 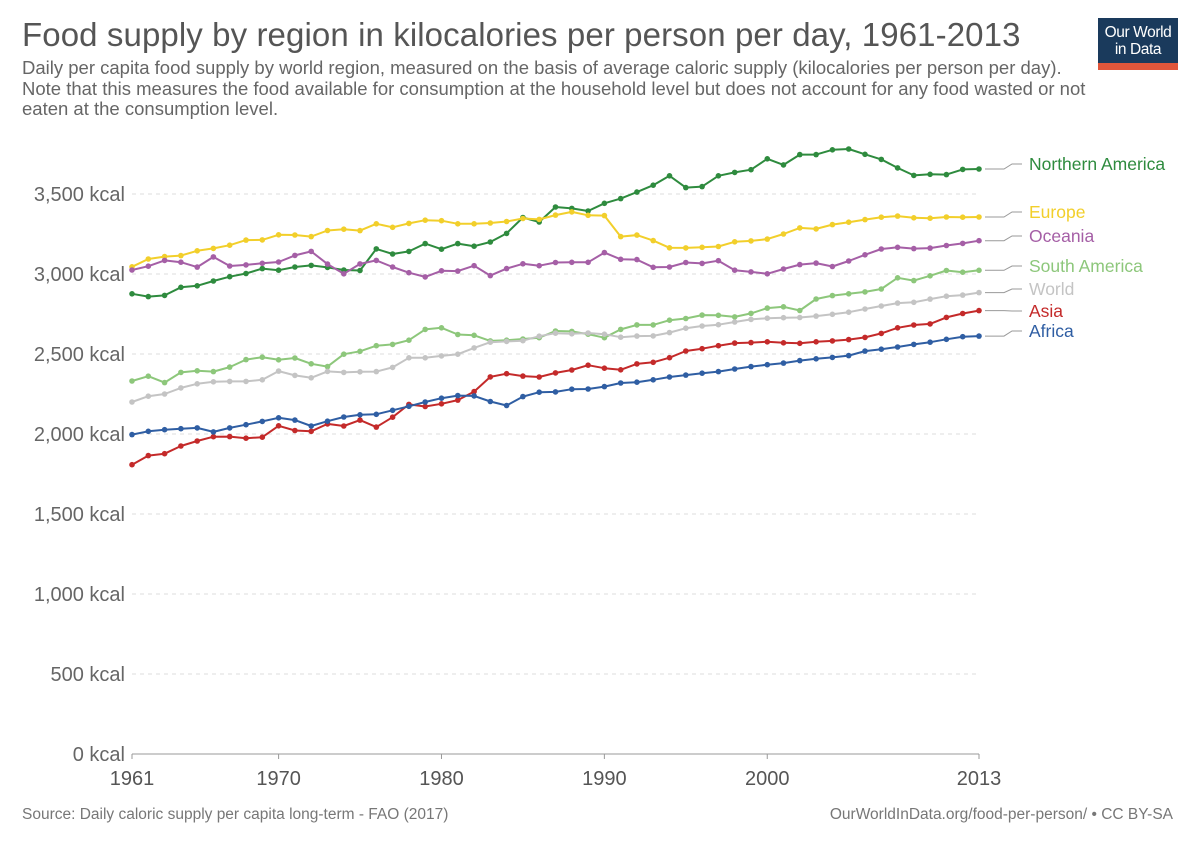 What do you see at coordinates (1046, 311) in the screenshot?
I see `legend-label-asia: Asia` at bounding box center [1046, 311].